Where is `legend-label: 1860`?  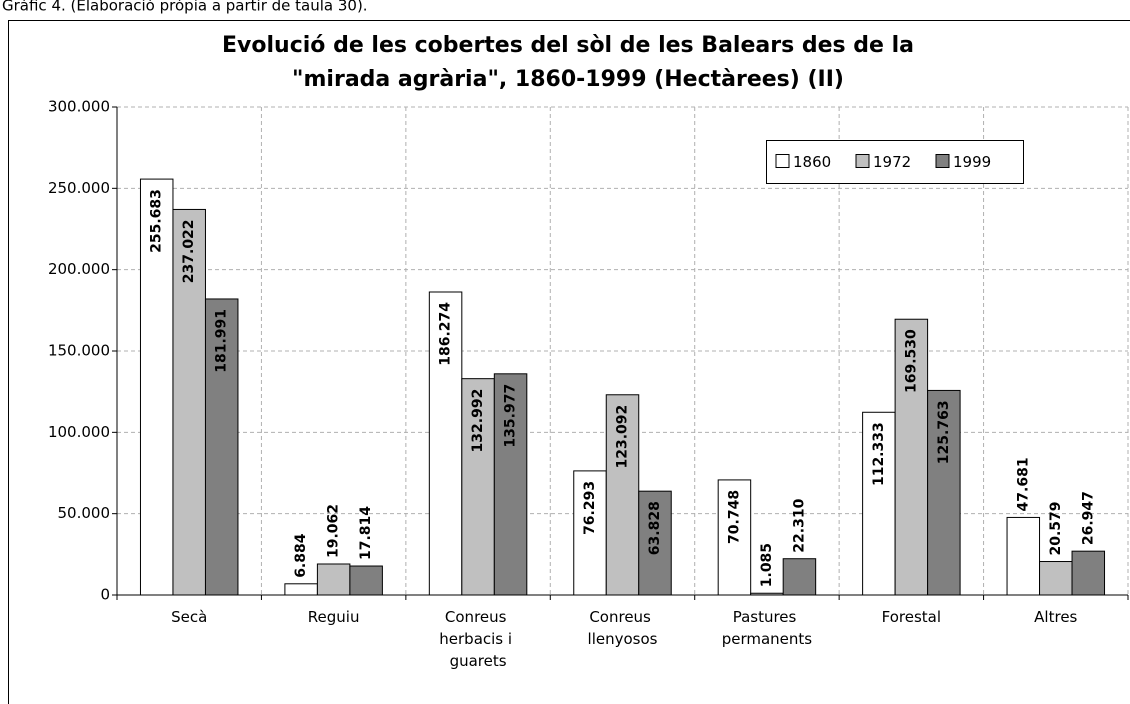
legend-label: 1860 is located at coordinates (812, 162).